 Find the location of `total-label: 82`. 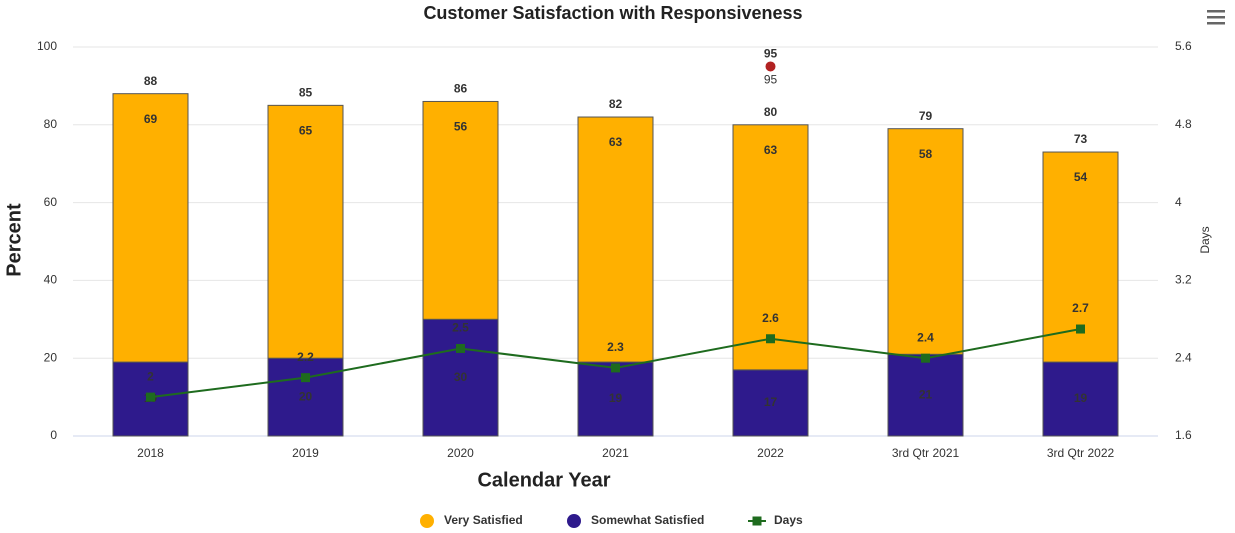

total-label: 82 is located at coordinates (616, 104).